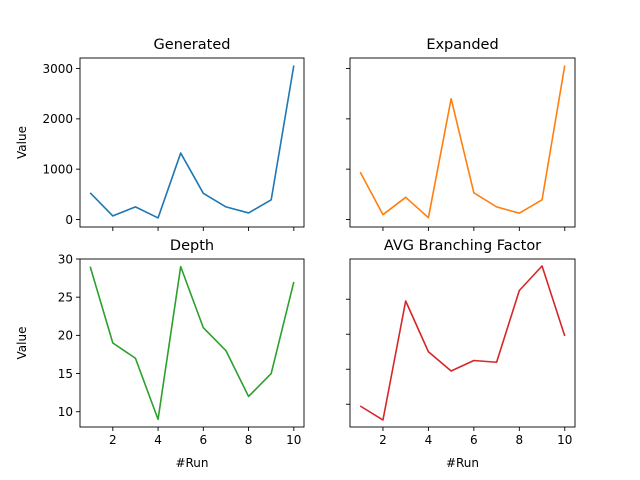  Describe the element at coordinates (192, 45) in the screenshot. I see `subplot-title: Generated` at that location.